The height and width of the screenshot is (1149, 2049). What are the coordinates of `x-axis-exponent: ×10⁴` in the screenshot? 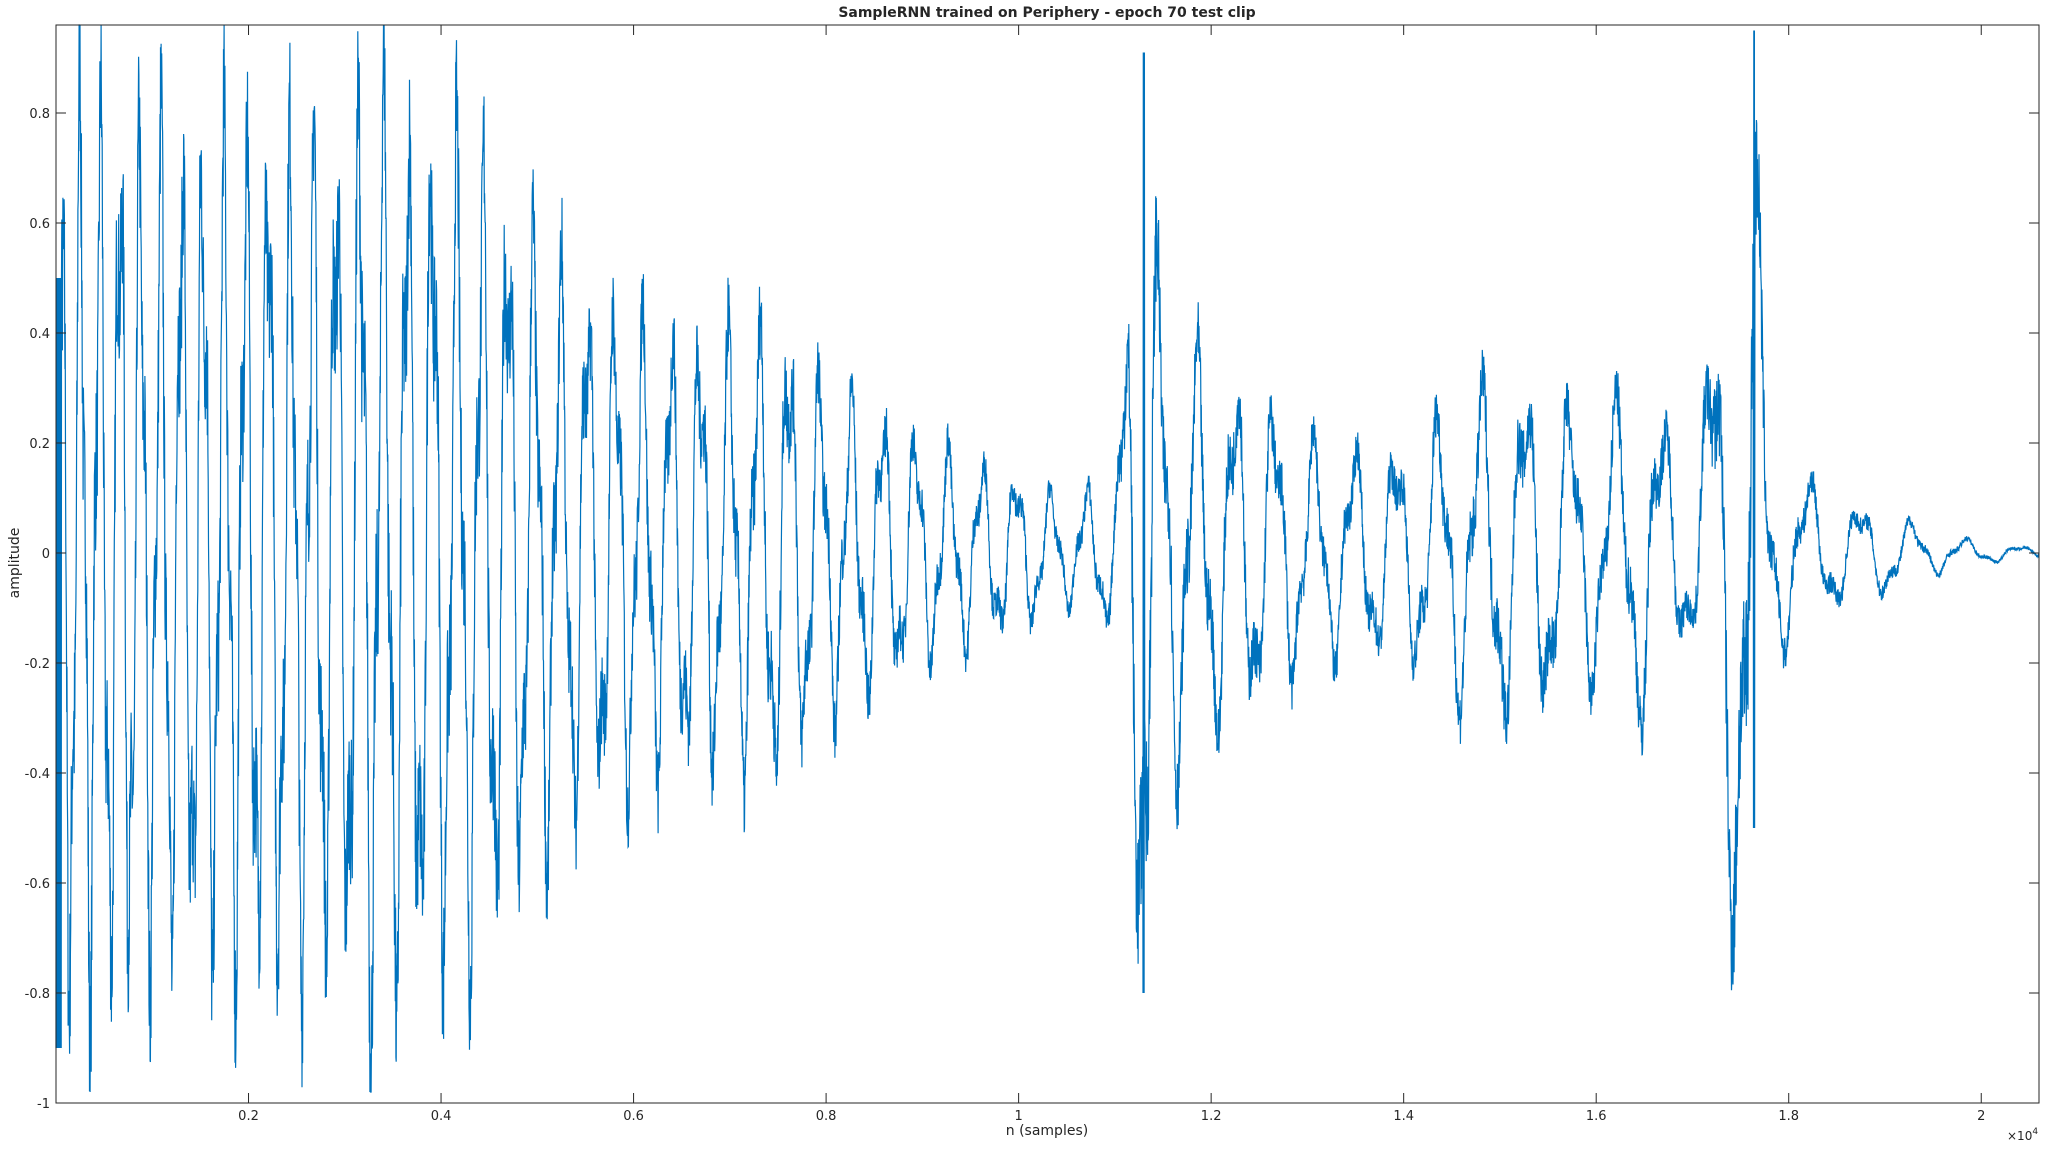 It's located at (2022, 1135).